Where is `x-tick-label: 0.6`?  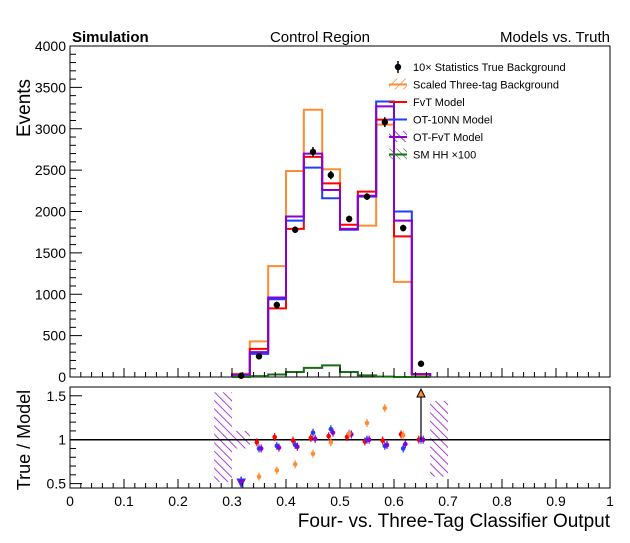 x-tick-label: 0.6 is located at coordinates (394, 501).